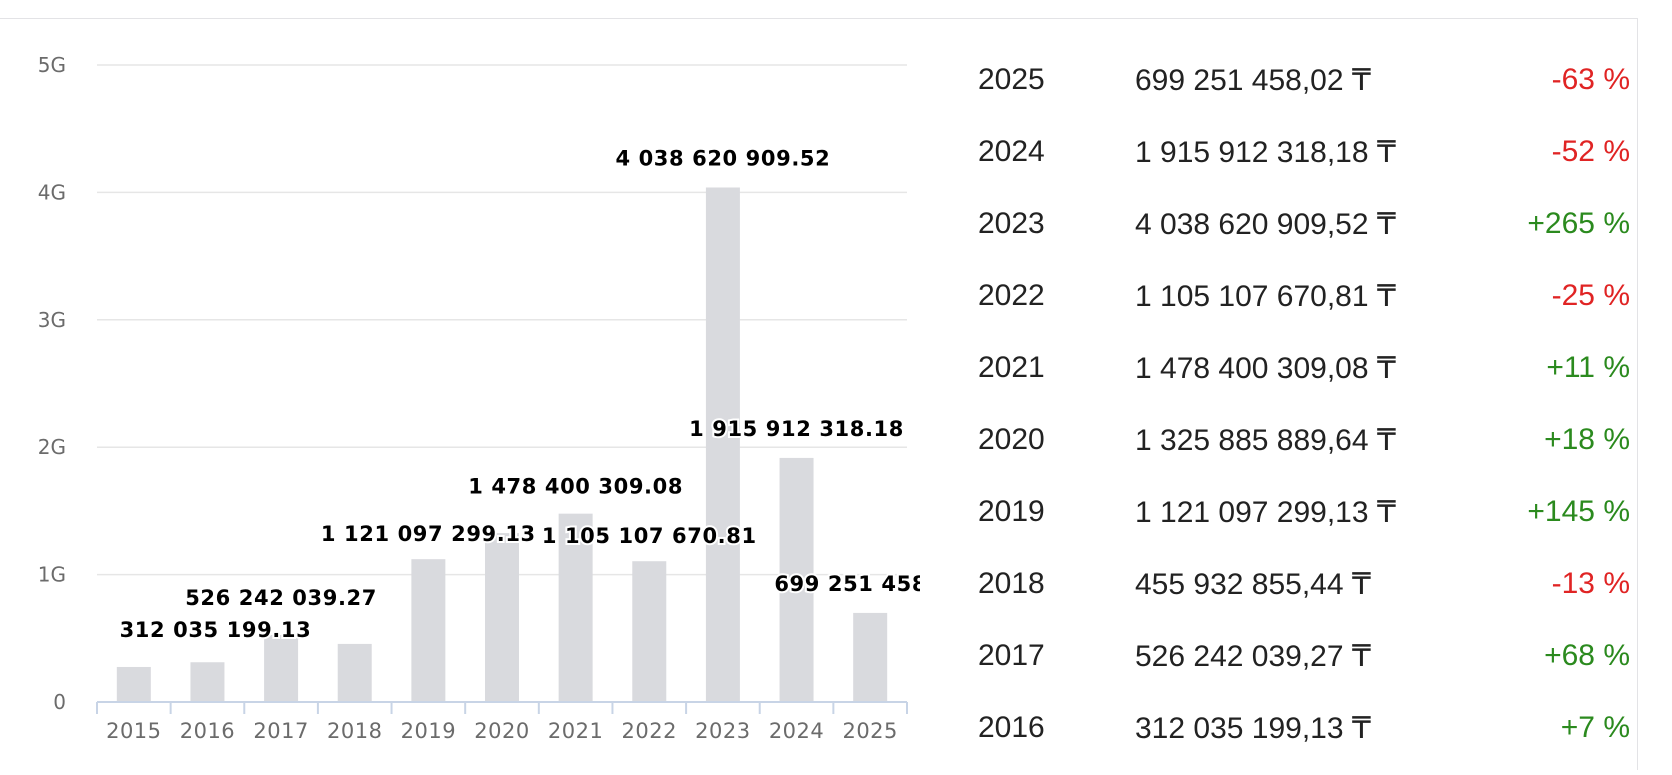  I want to click on table-row: 2020 1 325 885 889,64 ₸ +18 %, so click(1304, 440).